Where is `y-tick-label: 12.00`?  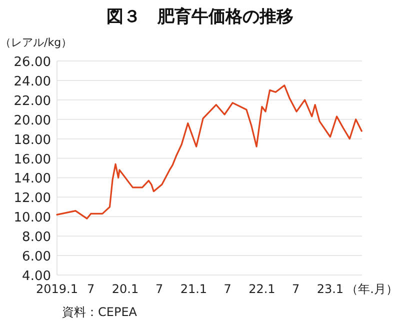 y-tick-label: 12.00 is located at coordinates (32, 198).